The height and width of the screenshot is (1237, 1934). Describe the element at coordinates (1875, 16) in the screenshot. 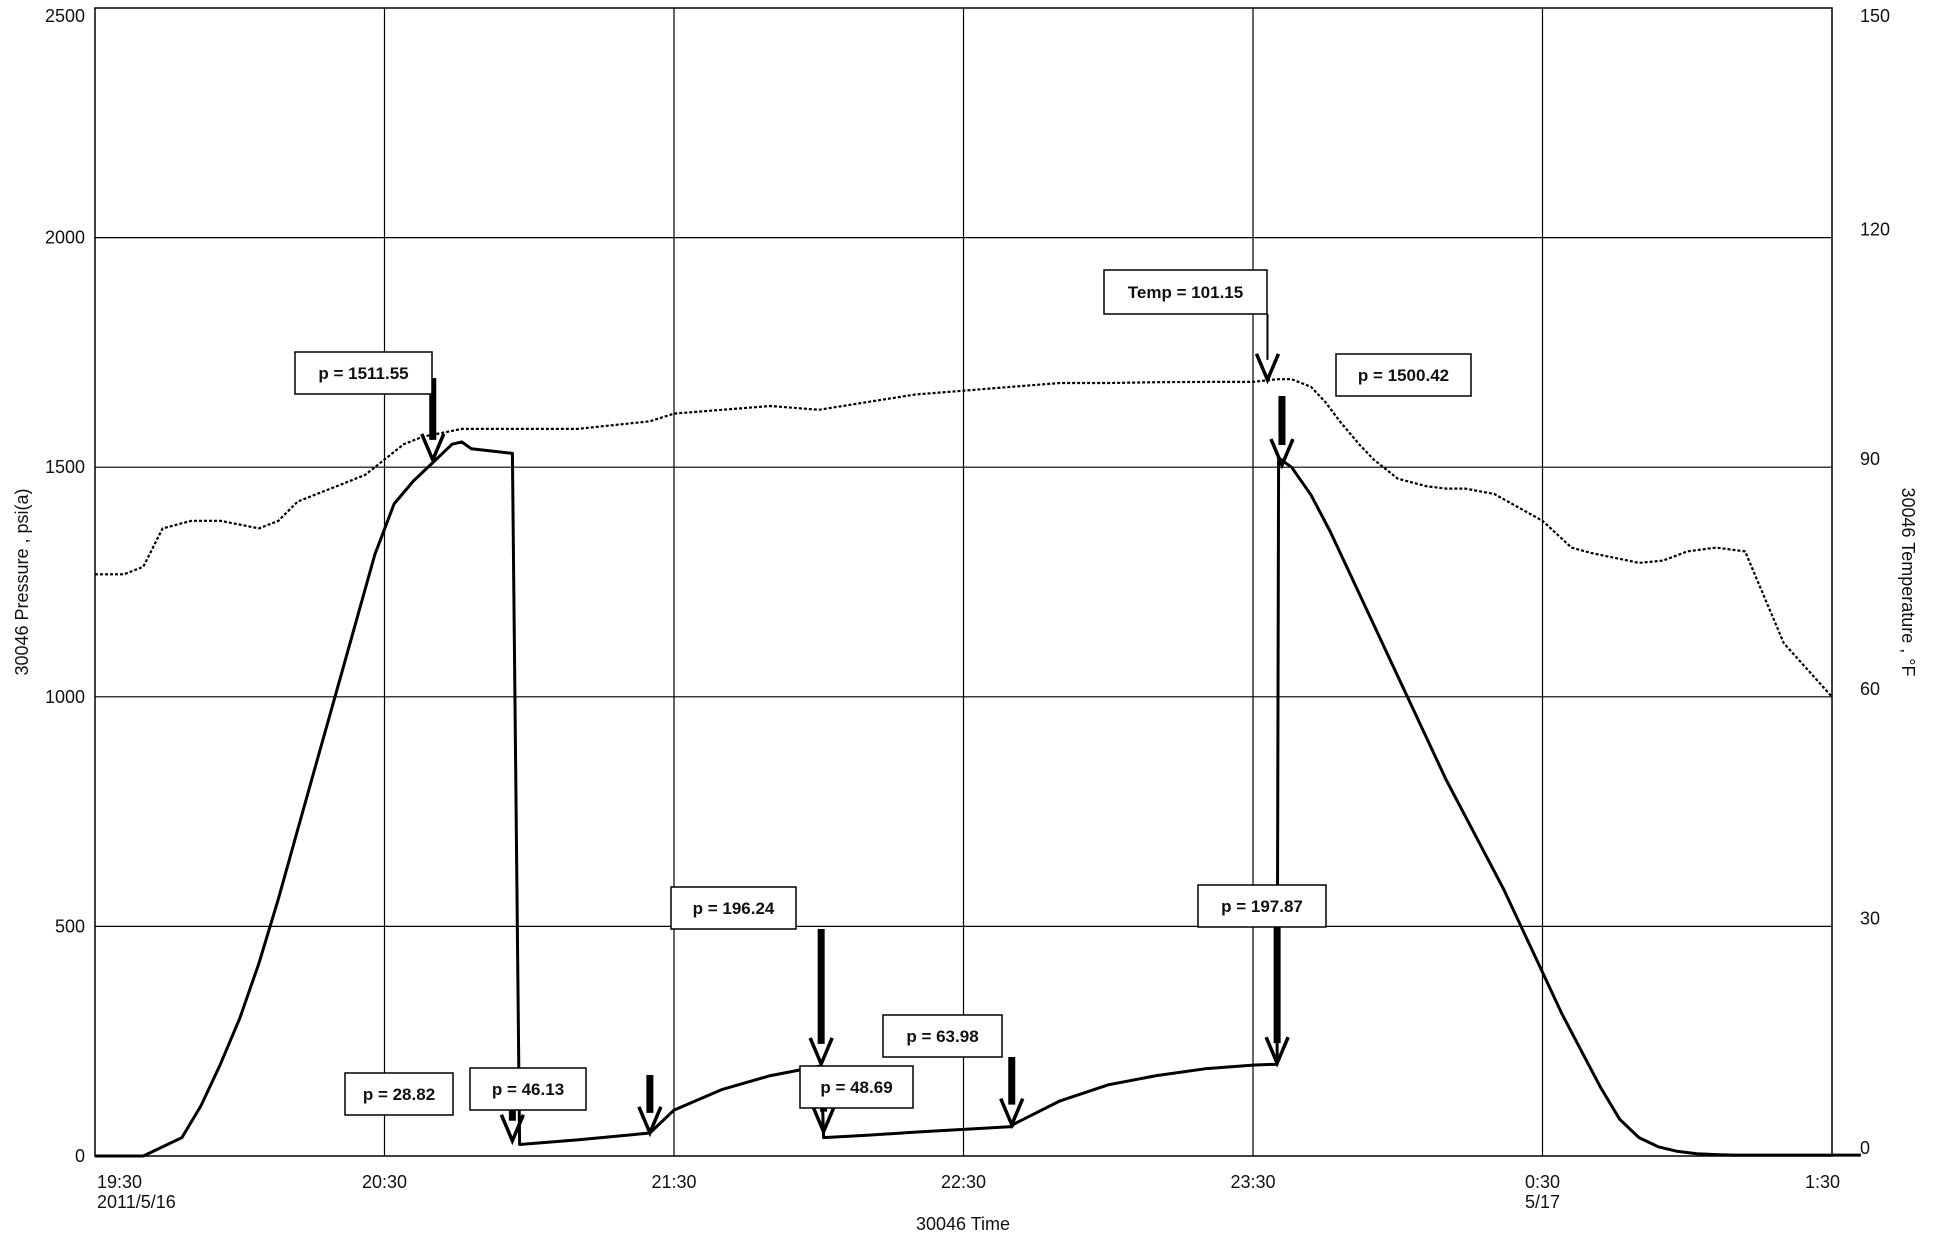

I see `y-right-tick-label: 150` at that location.